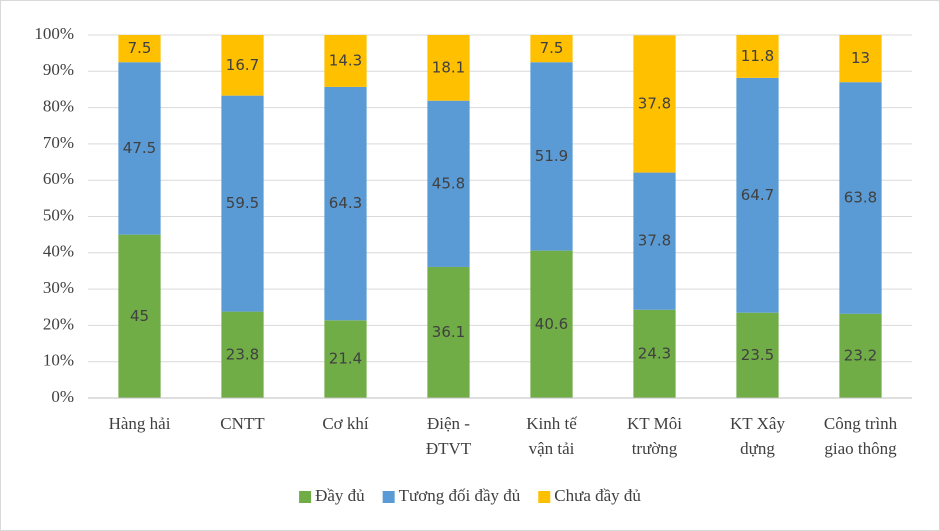 The height and width of the screenshot is (531, 940). I want to click on data-label: 23.2, so click(860, 355).